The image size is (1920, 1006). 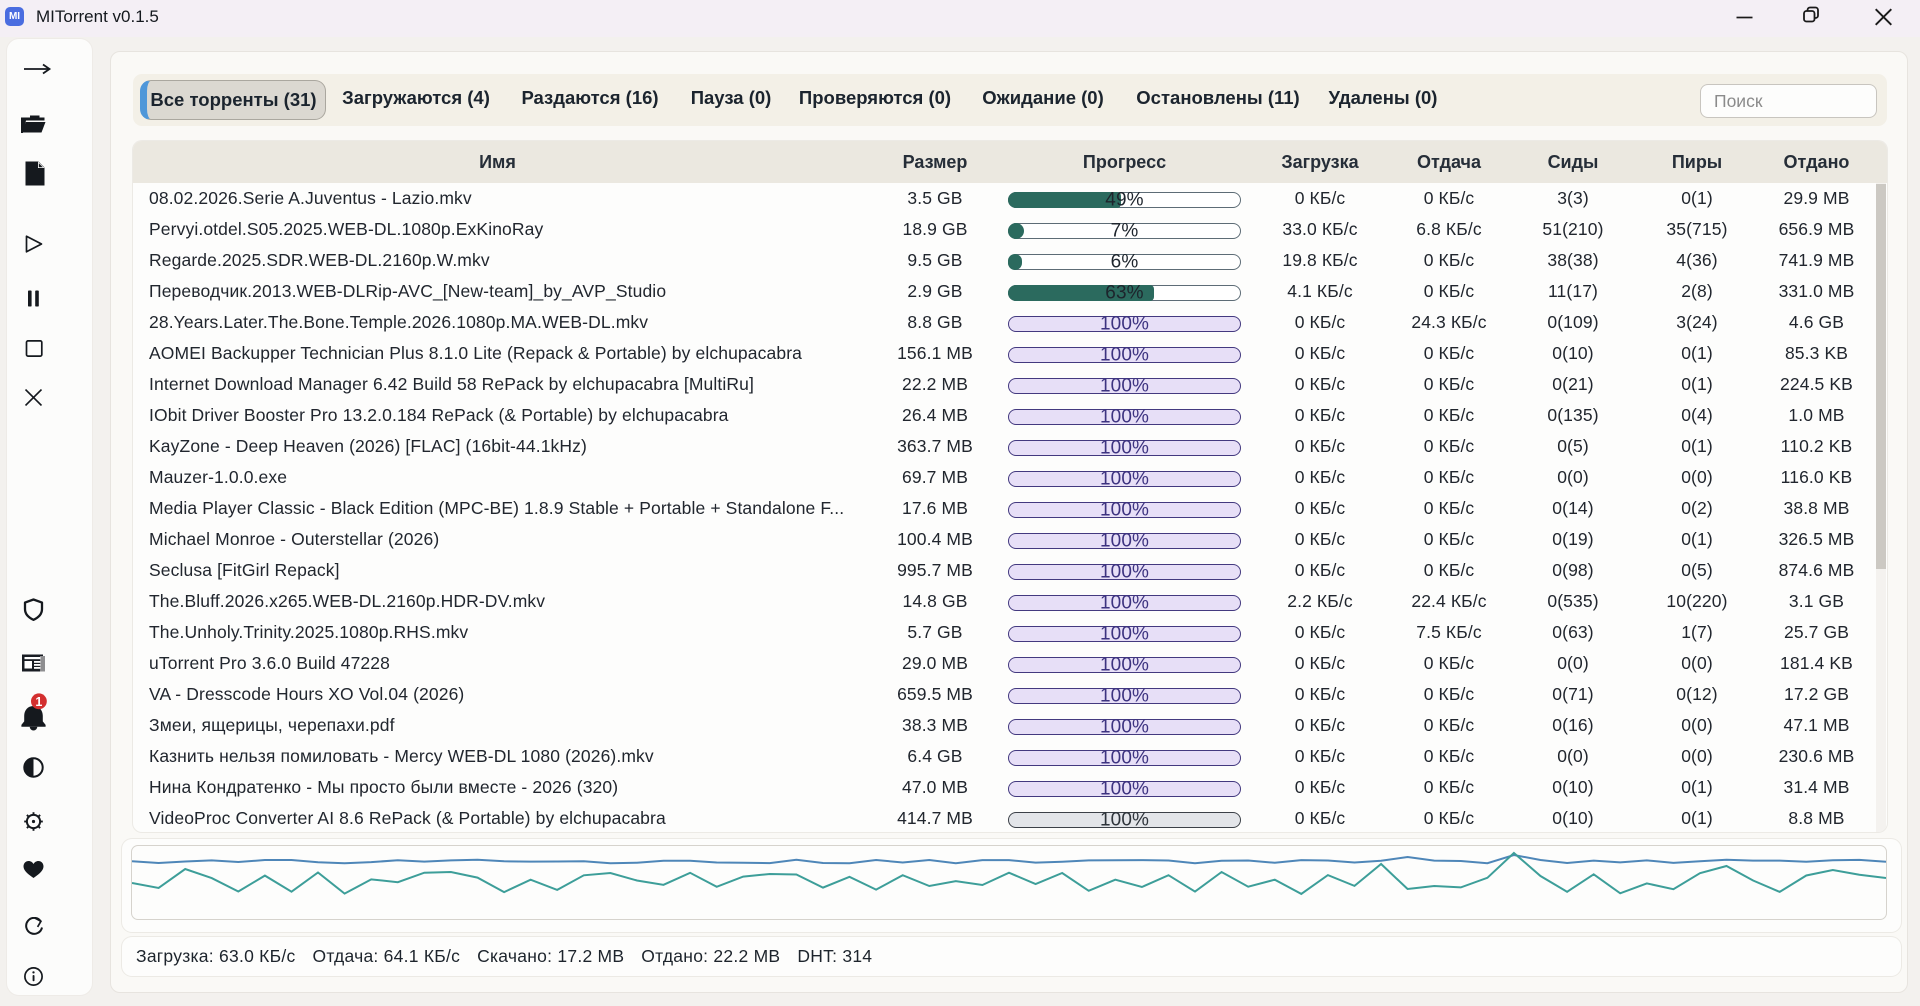 What do you see at coordinates (38, 702) in the screenshot?
I see `svg-text: 1` at bounding box center [38, 702].